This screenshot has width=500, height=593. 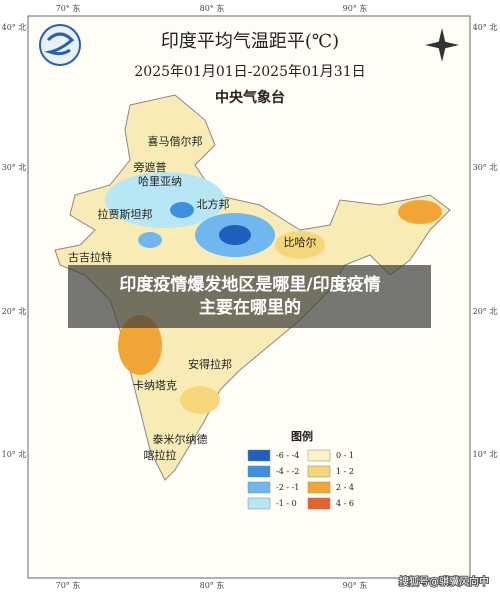 What do you see at coordinates (160, 181) in the screenshot?
I see `region-label: 哈里亚纳` at bounding box center [160, 181].